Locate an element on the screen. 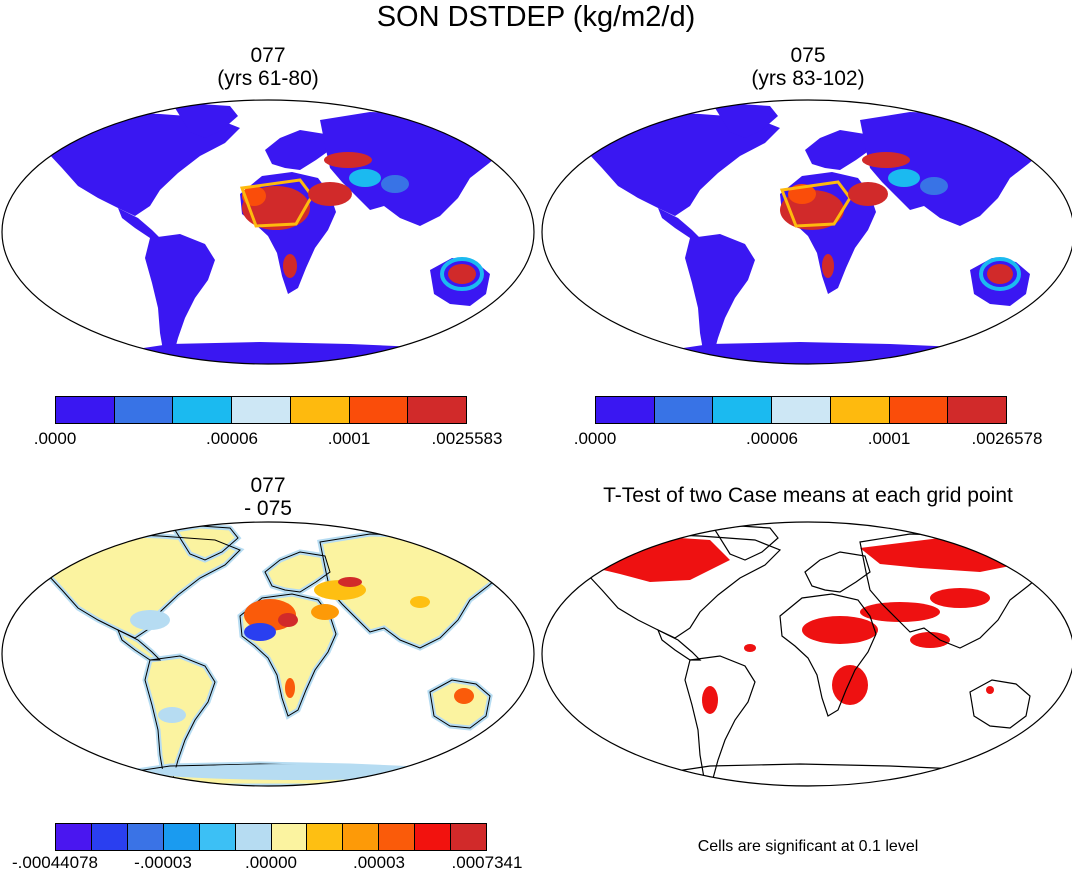  tick-label: .0007341 is located at coordinates (487, 862).